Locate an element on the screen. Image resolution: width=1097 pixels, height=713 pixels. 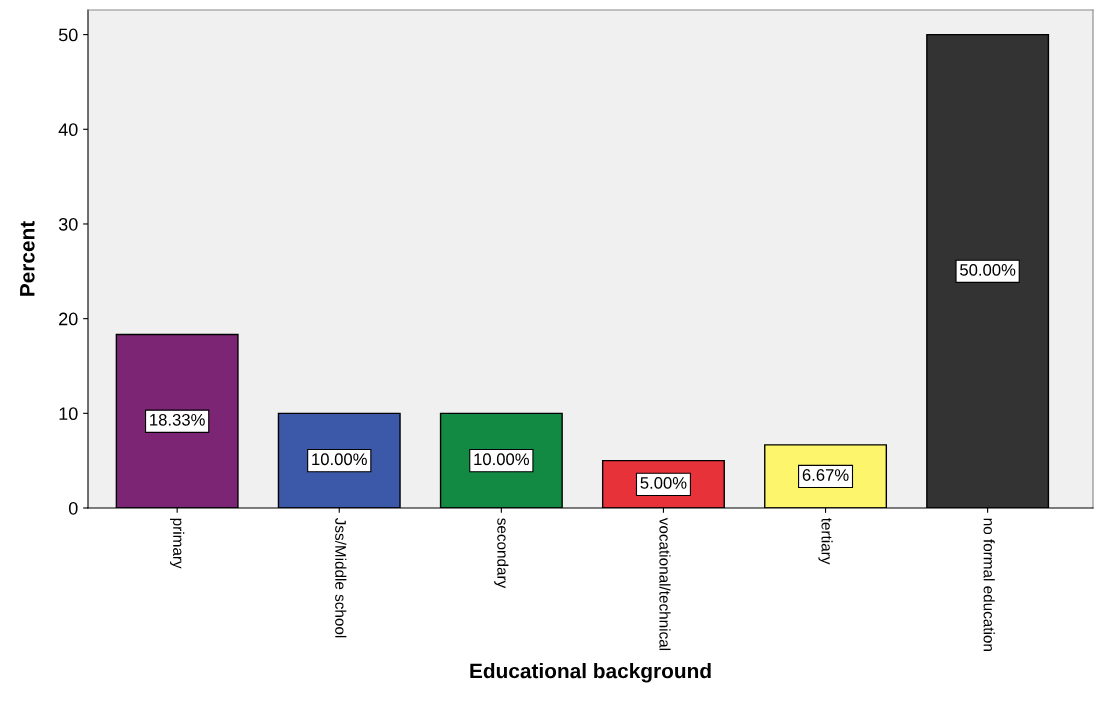
y-tick-label: 10 is located at coordinates (68, 414).